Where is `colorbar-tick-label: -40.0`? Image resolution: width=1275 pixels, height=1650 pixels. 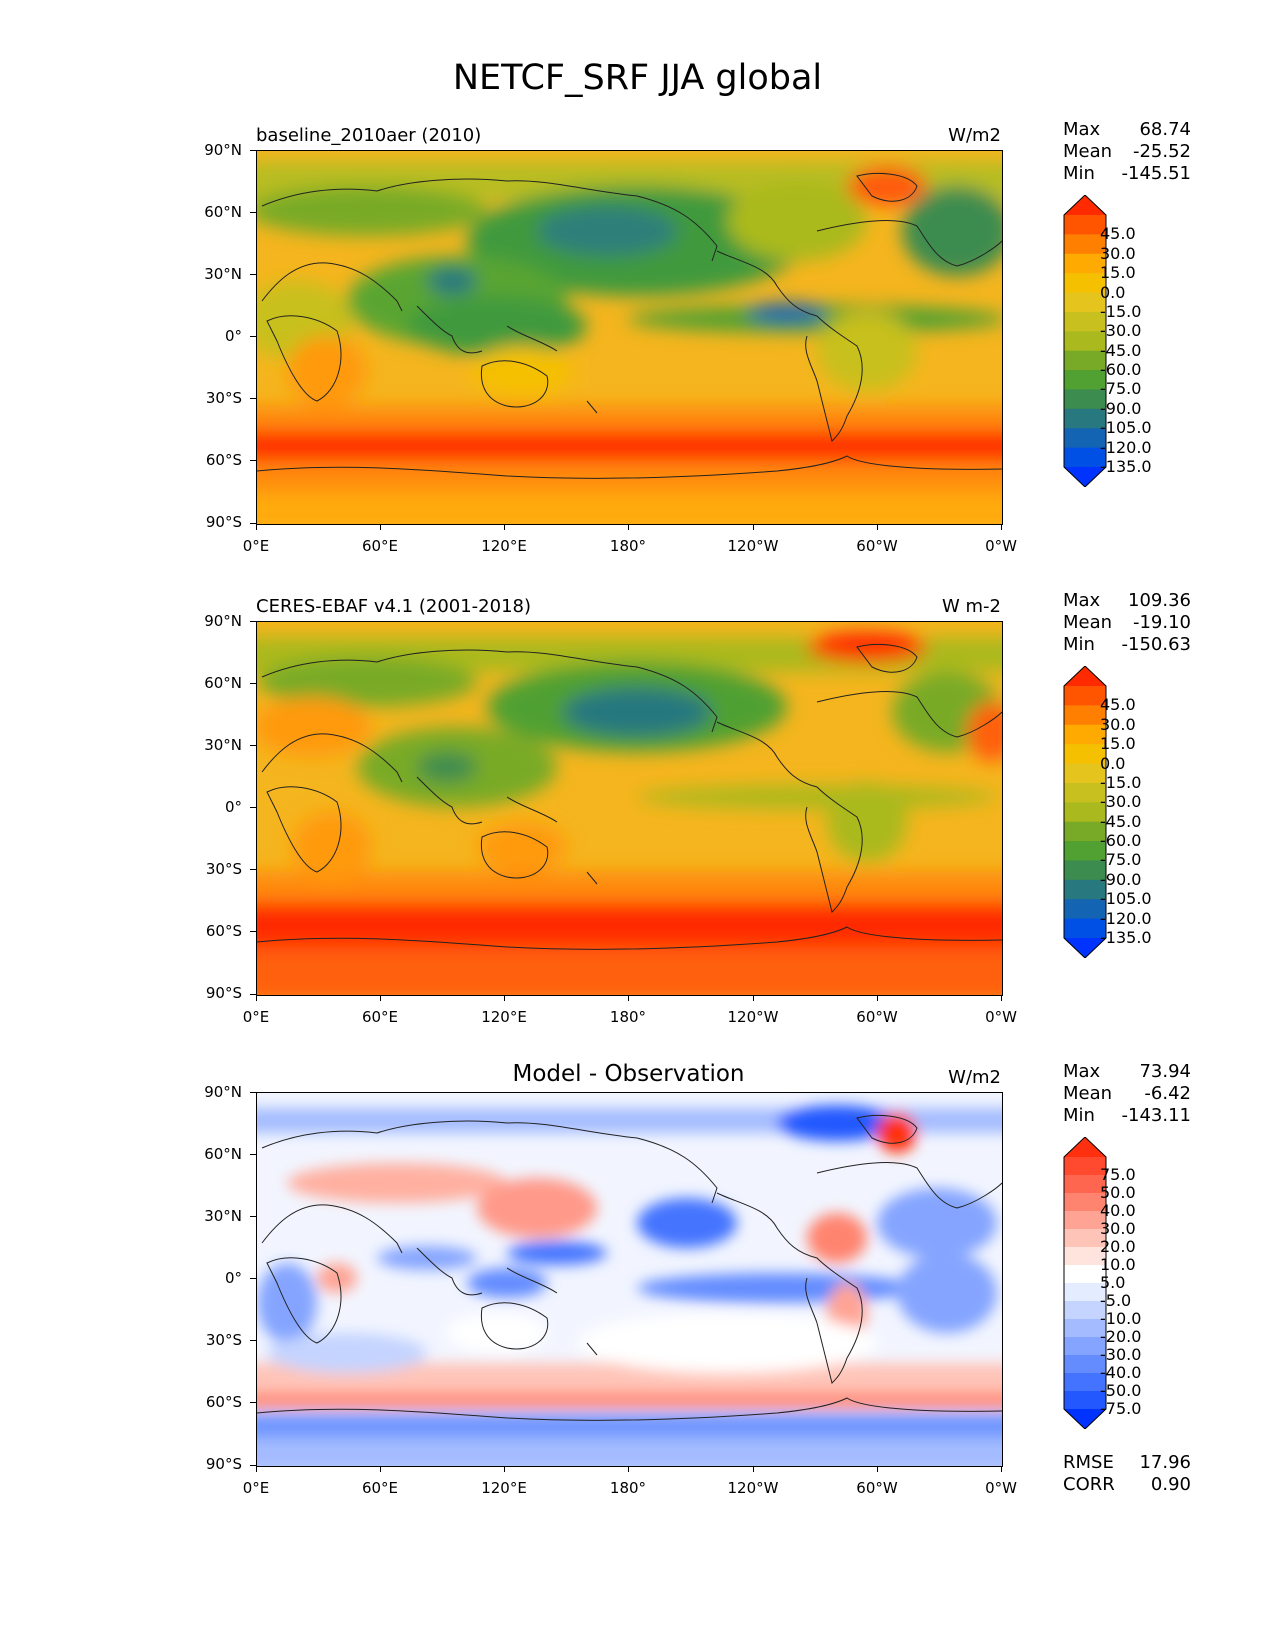 colorbar-tick-label: -40.0 is located at coordinates (1121, 1372).